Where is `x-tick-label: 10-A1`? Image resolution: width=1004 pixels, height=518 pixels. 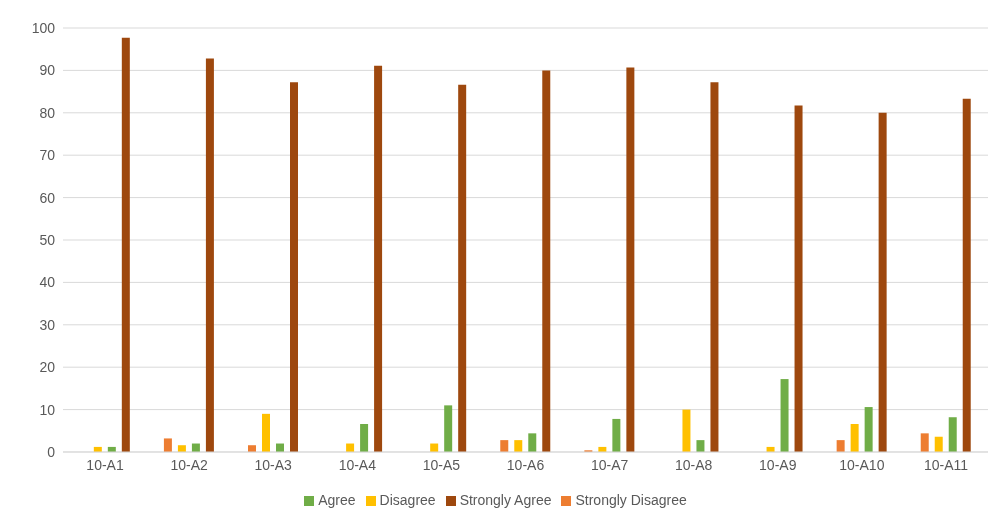
x-tick-label: 10-A1 is located at coordinates (105, 464).